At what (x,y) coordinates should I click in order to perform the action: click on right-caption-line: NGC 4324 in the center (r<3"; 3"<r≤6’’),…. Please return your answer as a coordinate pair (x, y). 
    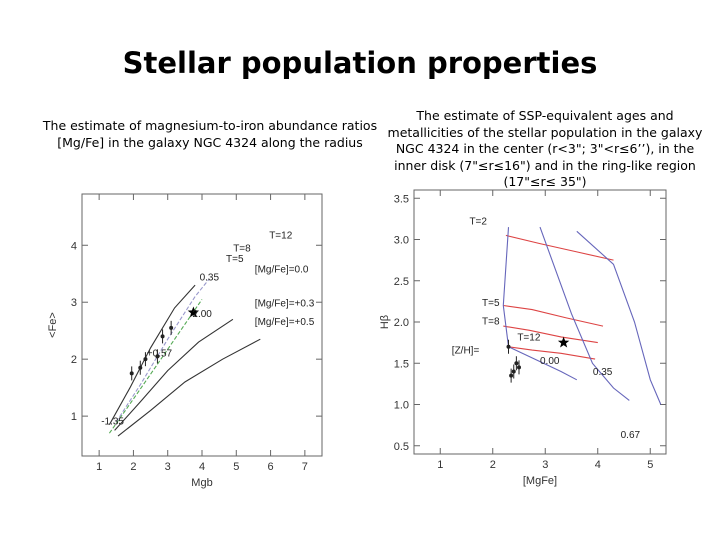
    Looking at the image, I should click on (545, 148).